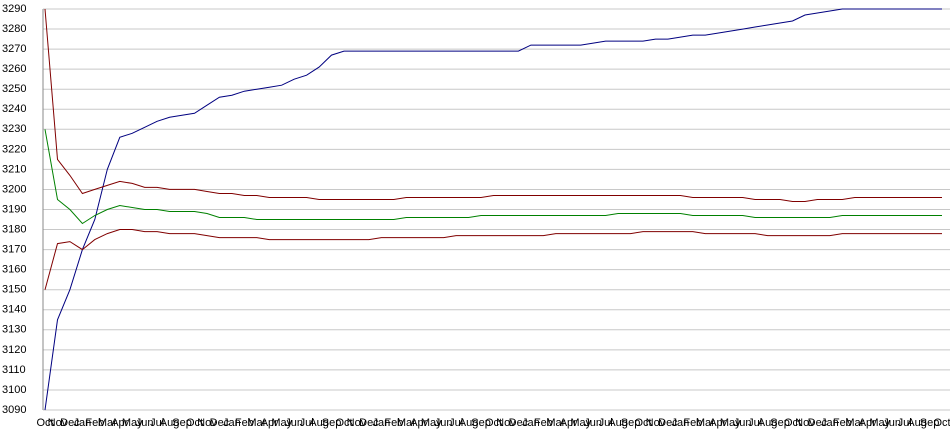 The width and height of the screenshot is (950, 435). Describe the element at coordinates (14, 270) in the screenshot. I see `y-tick-label: 3160` at that location.